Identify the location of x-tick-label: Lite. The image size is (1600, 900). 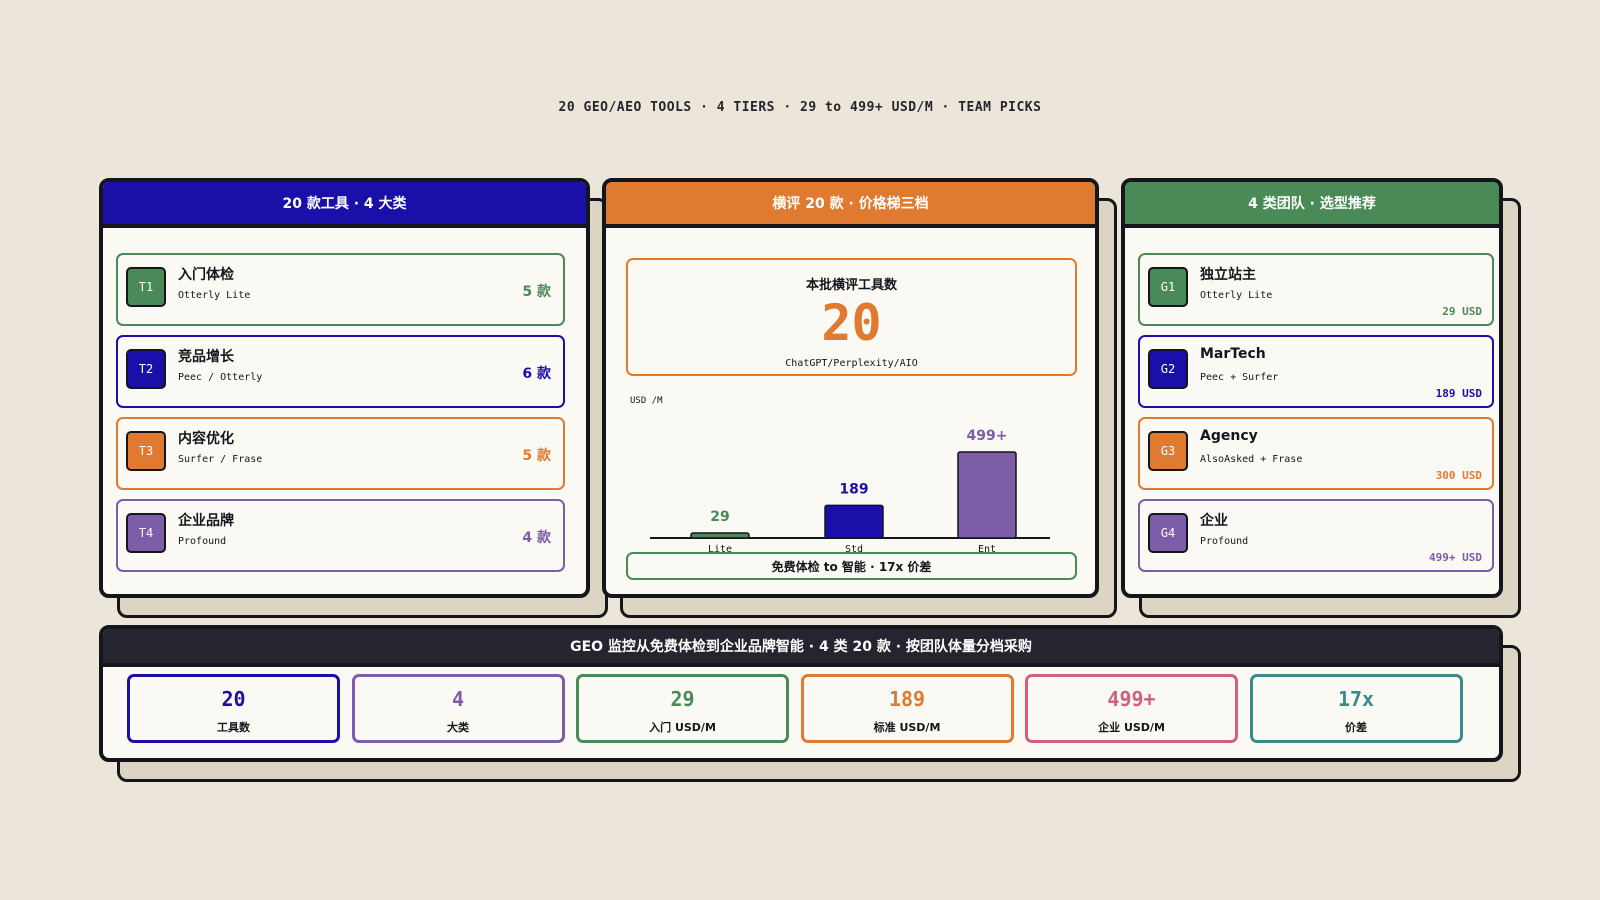
(720, 549).